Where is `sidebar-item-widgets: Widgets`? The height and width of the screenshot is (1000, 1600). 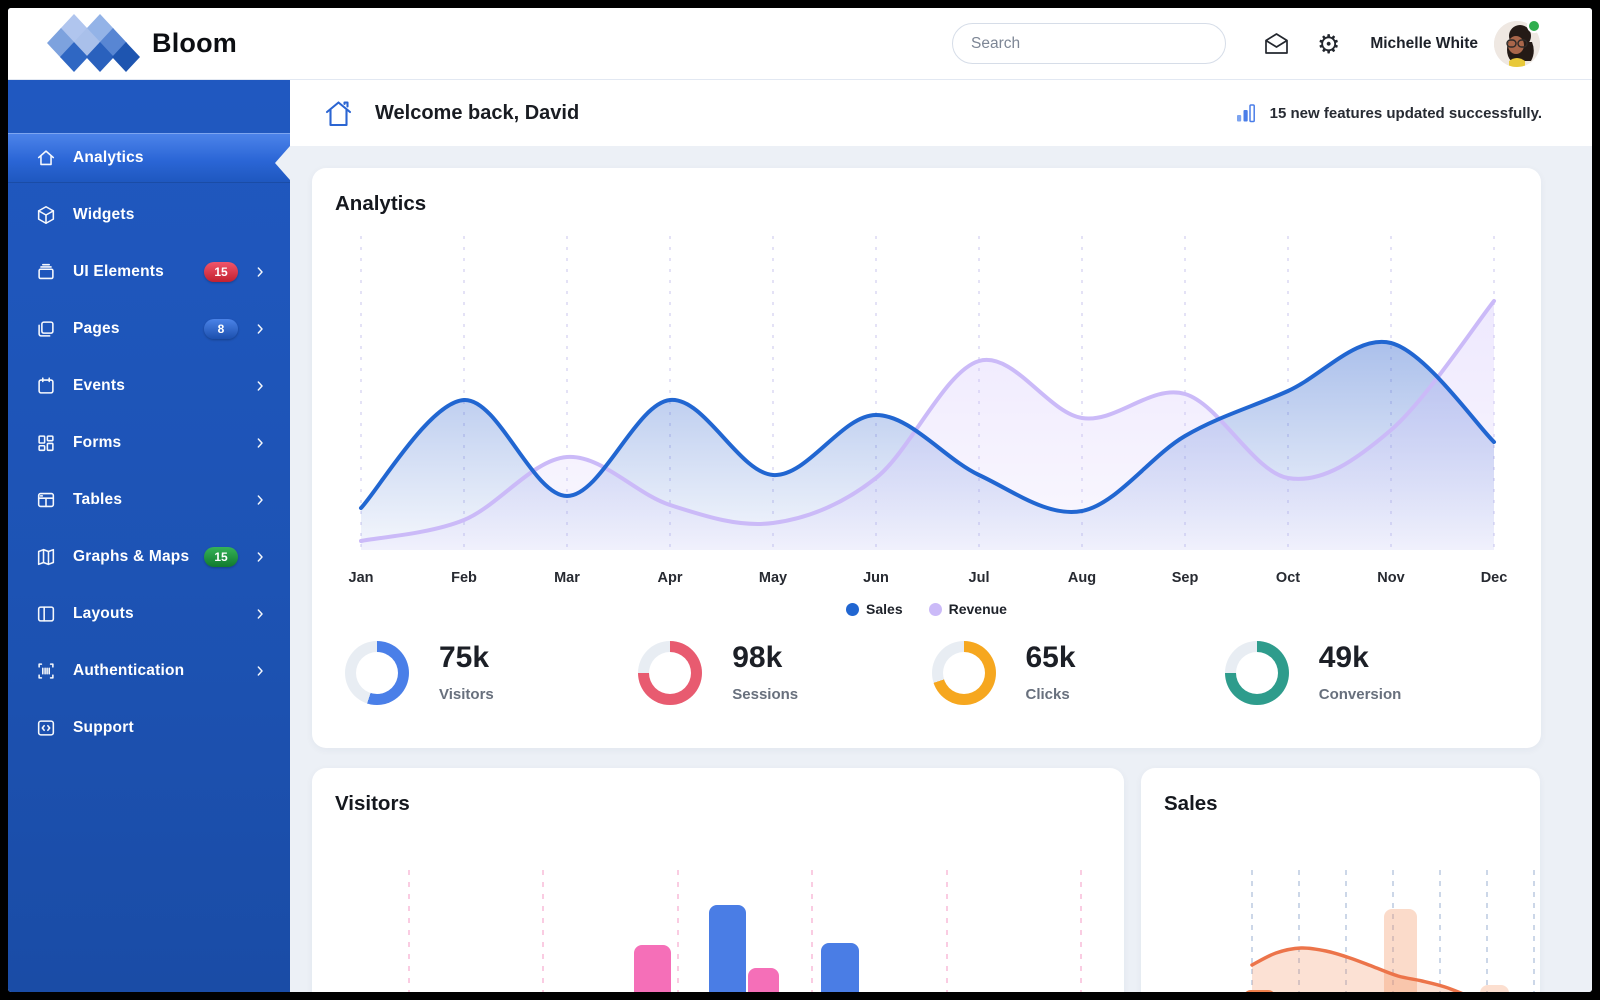
sidebar-item-widgets: Widgets is located at coordinates (149, 214).